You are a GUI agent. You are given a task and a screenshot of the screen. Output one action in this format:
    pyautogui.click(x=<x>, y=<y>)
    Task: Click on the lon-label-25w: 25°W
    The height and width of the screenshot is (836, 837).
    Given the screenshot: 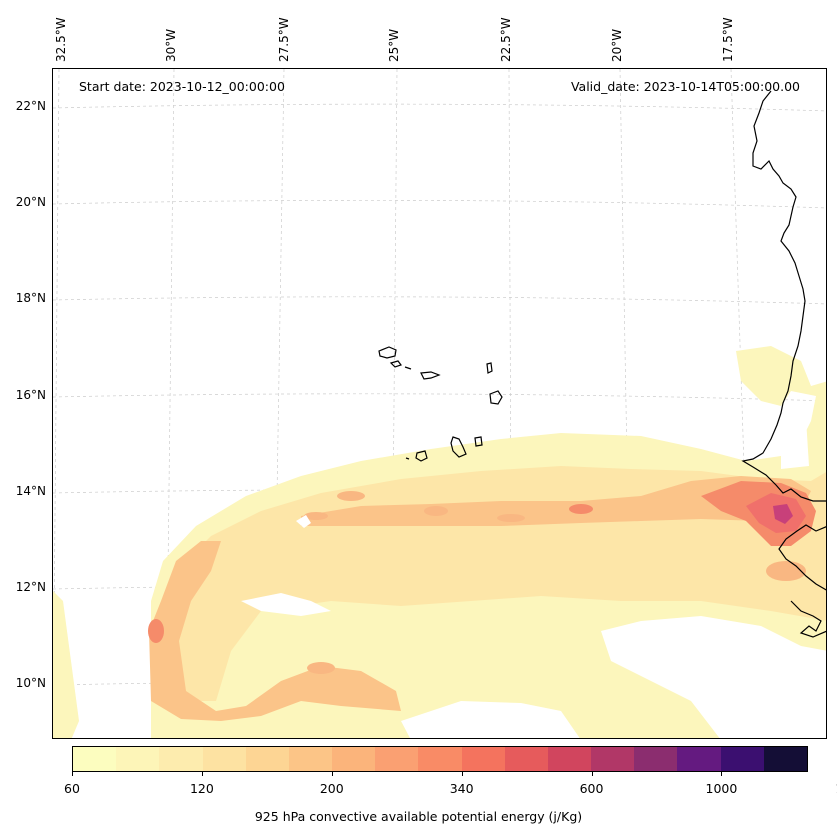 What is the action you would take?
    pyautogui.click(x=394, y=45)
    